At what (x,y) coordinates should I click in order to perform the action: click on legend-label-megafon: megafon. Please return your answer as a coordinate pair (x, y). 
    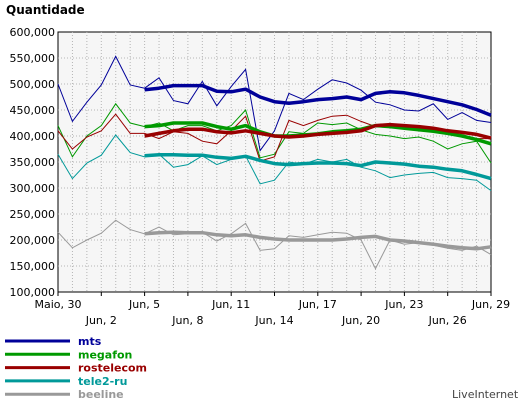
    Looking at the image, I should click on (105, 354).